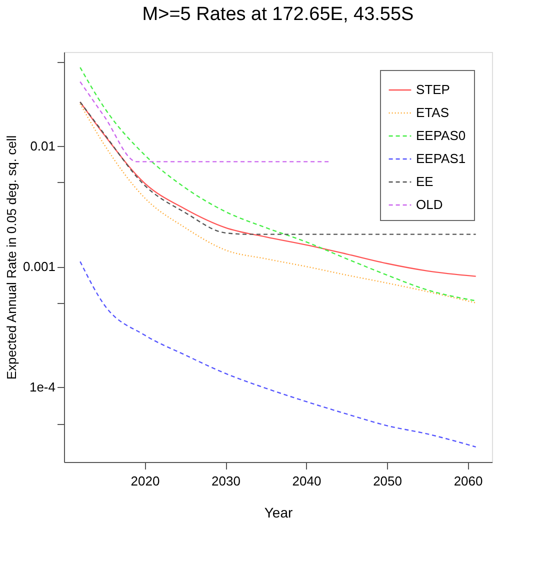 This screenshot has width=546, height=570. What do you see at coordinates (11, 257) in the screenshot?
I see `y-axis-title: Expected Annual Rate in 0.05 deg. sq. cell` at bounding box center [11, 257].